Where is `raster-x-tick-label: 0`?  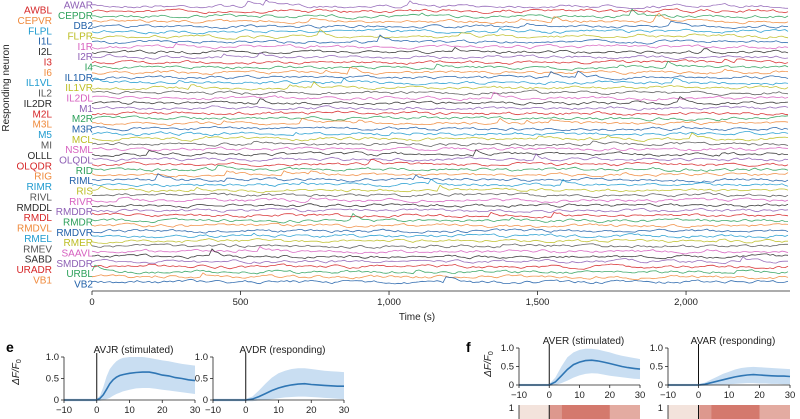 raster-x-tick-label: 0 is located at coordinates (91, 302).